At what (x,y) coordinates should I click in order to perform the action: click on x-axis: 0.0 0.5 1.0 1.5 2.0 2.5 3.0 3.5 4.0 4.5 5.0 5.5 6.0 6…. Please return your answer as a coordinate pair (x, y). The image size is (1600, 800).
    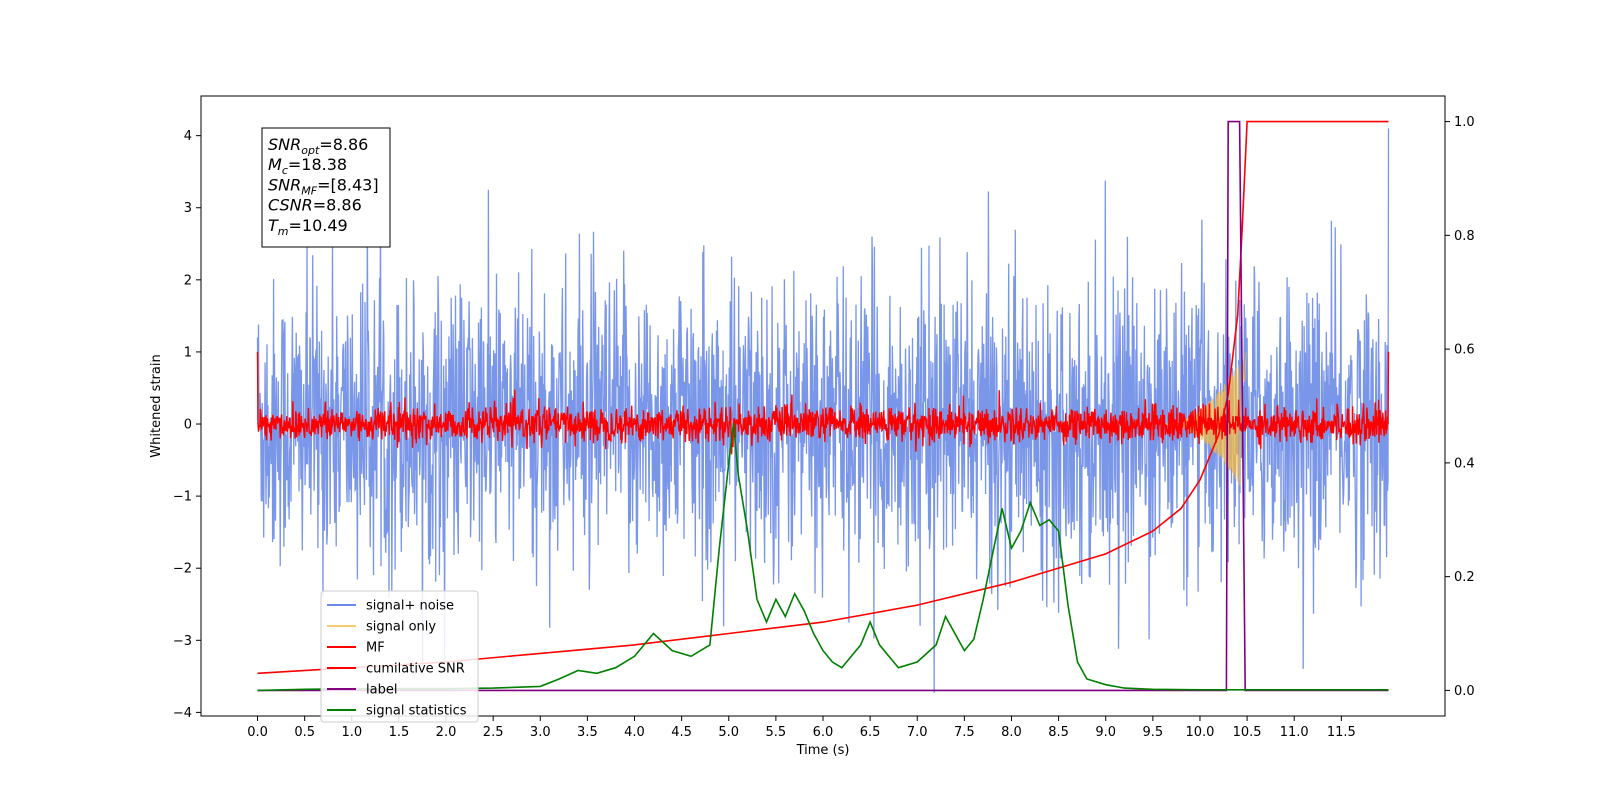
    Looking at the image, I should click on (801, 728).